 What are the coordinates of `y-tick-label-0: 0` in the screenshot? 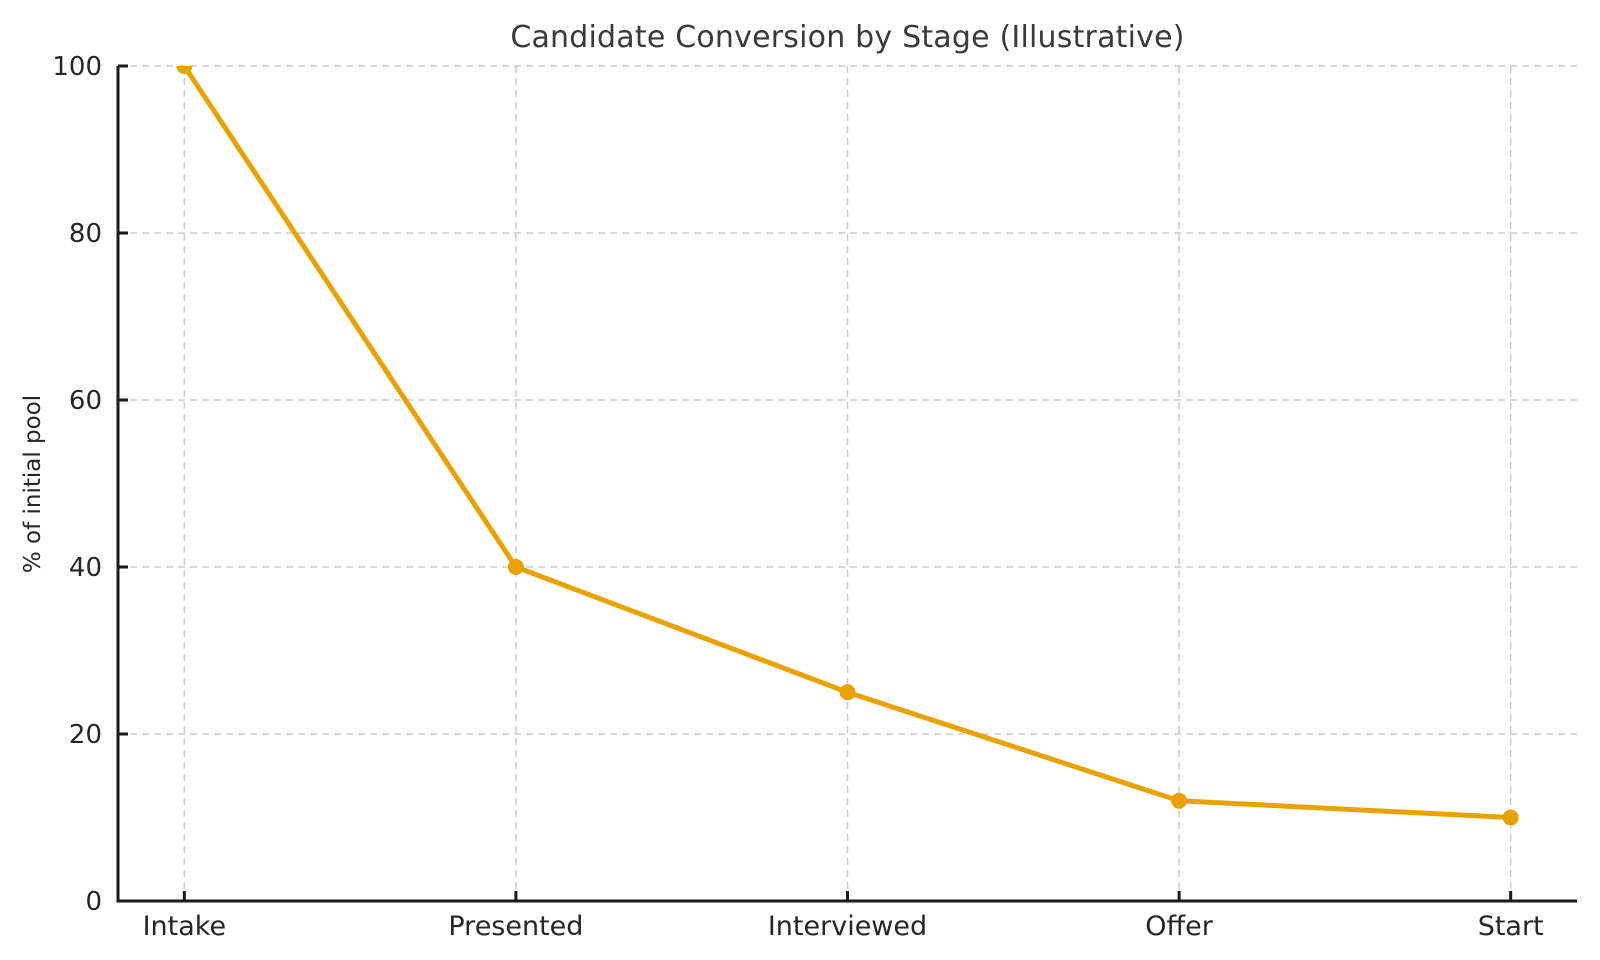 It's located at (93, 902).